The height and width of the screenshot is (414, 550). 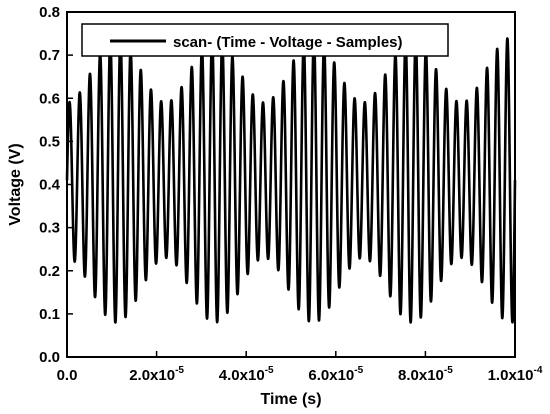 What do you see at coordinates (425, 374) in the screenshot?
I see `x-tick-label-4: 8.0x10⁻⁵` at bounding box center [425, 374].